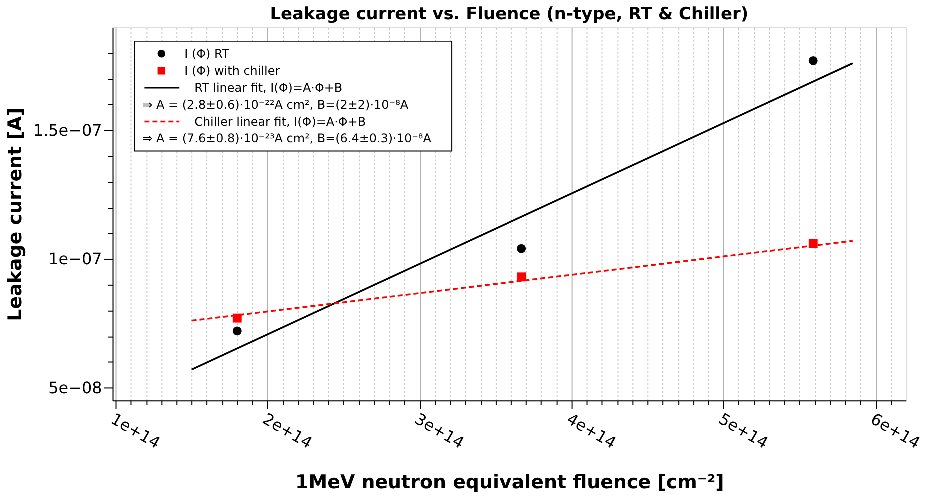  I want to click on legend-label: RT linear fit, I(Φ)=A·Φ+B, so click(268, 87).